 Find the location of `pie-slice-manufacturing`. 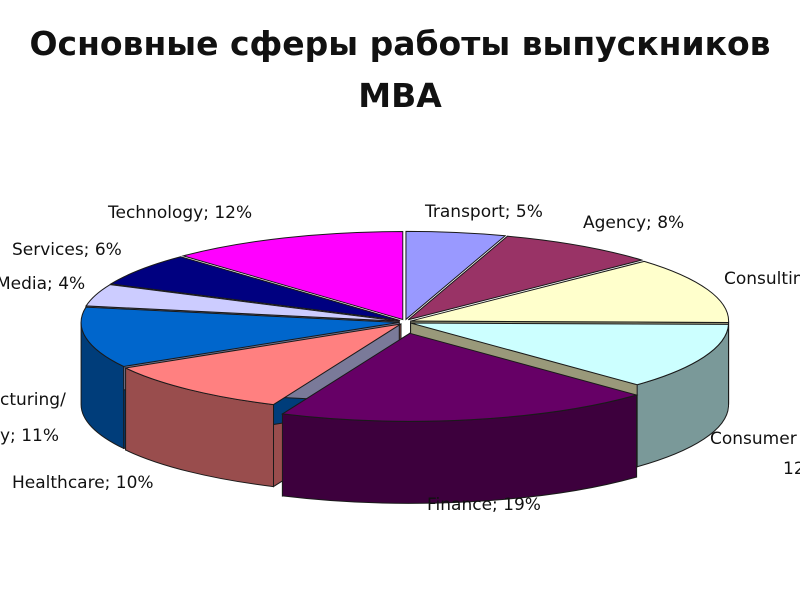

pie-slice-manufacturing is located at coordinates (240, 336).